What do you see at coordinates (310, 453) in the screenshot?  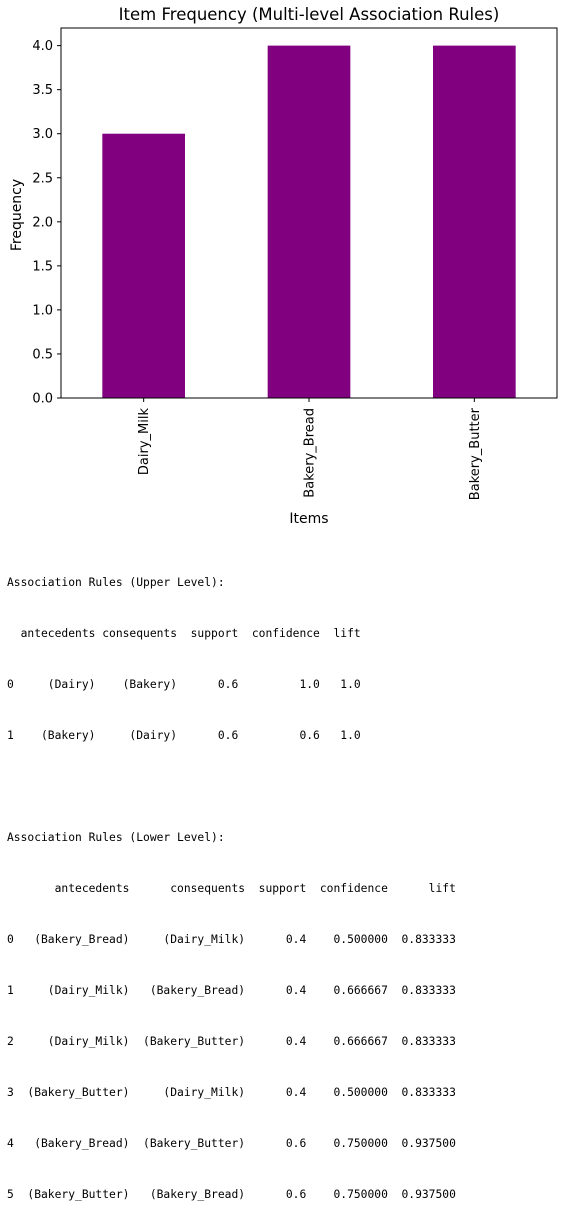 I see `x-tick-label: Bakery_Bread` at bounding box center [310, 453].